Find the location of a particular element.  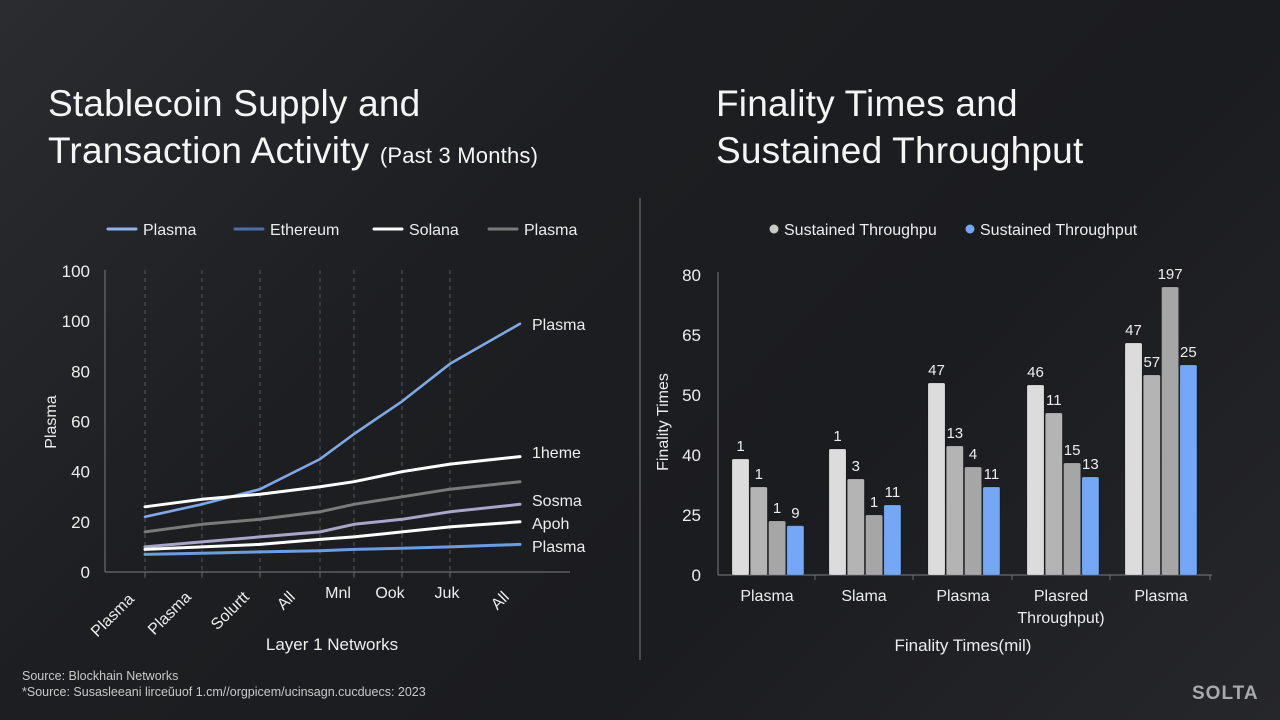

x-category-label: Throughput) is located at coordinates (1060, 618).